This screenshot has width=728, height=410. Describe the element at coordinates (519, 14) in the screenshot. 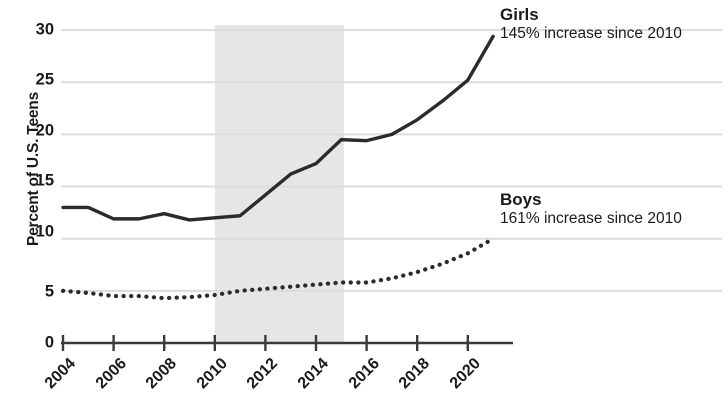

I see `annotation-girls-title: Girls` at that location.